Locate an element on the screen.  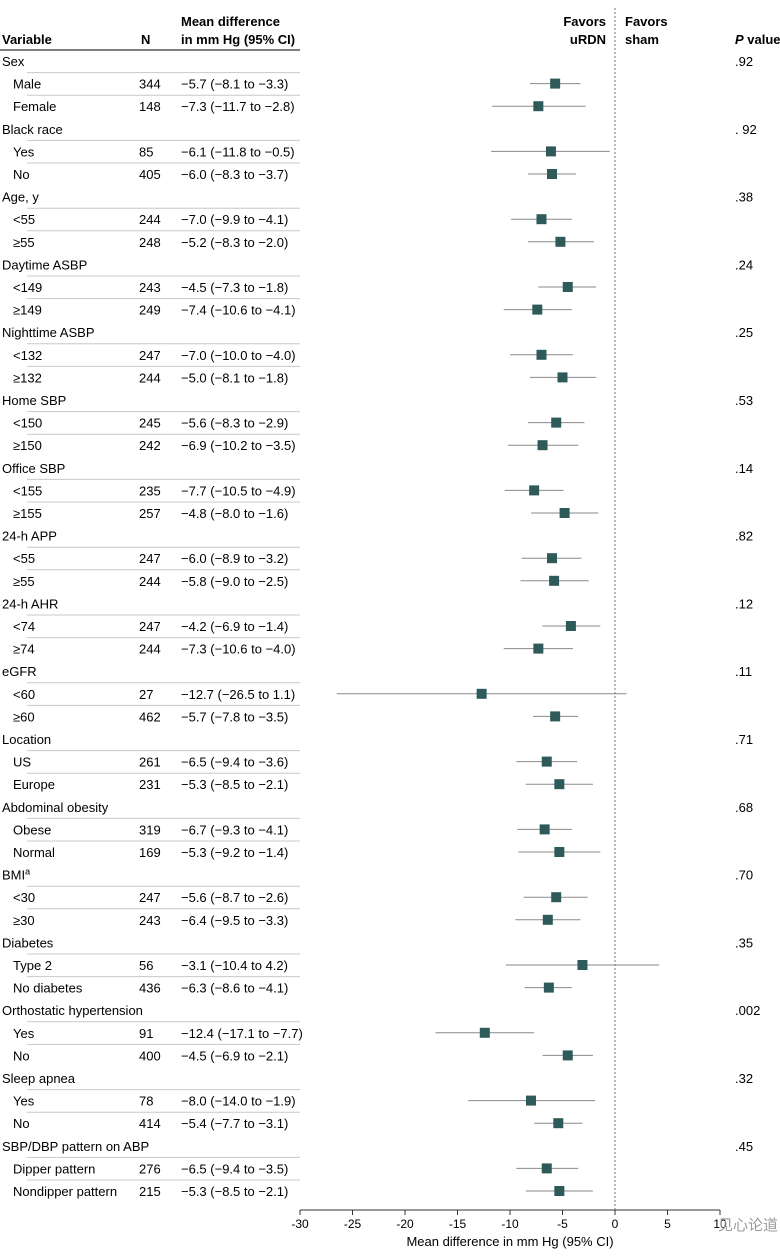
row-label: <74 is located at coordinates (24, 626).